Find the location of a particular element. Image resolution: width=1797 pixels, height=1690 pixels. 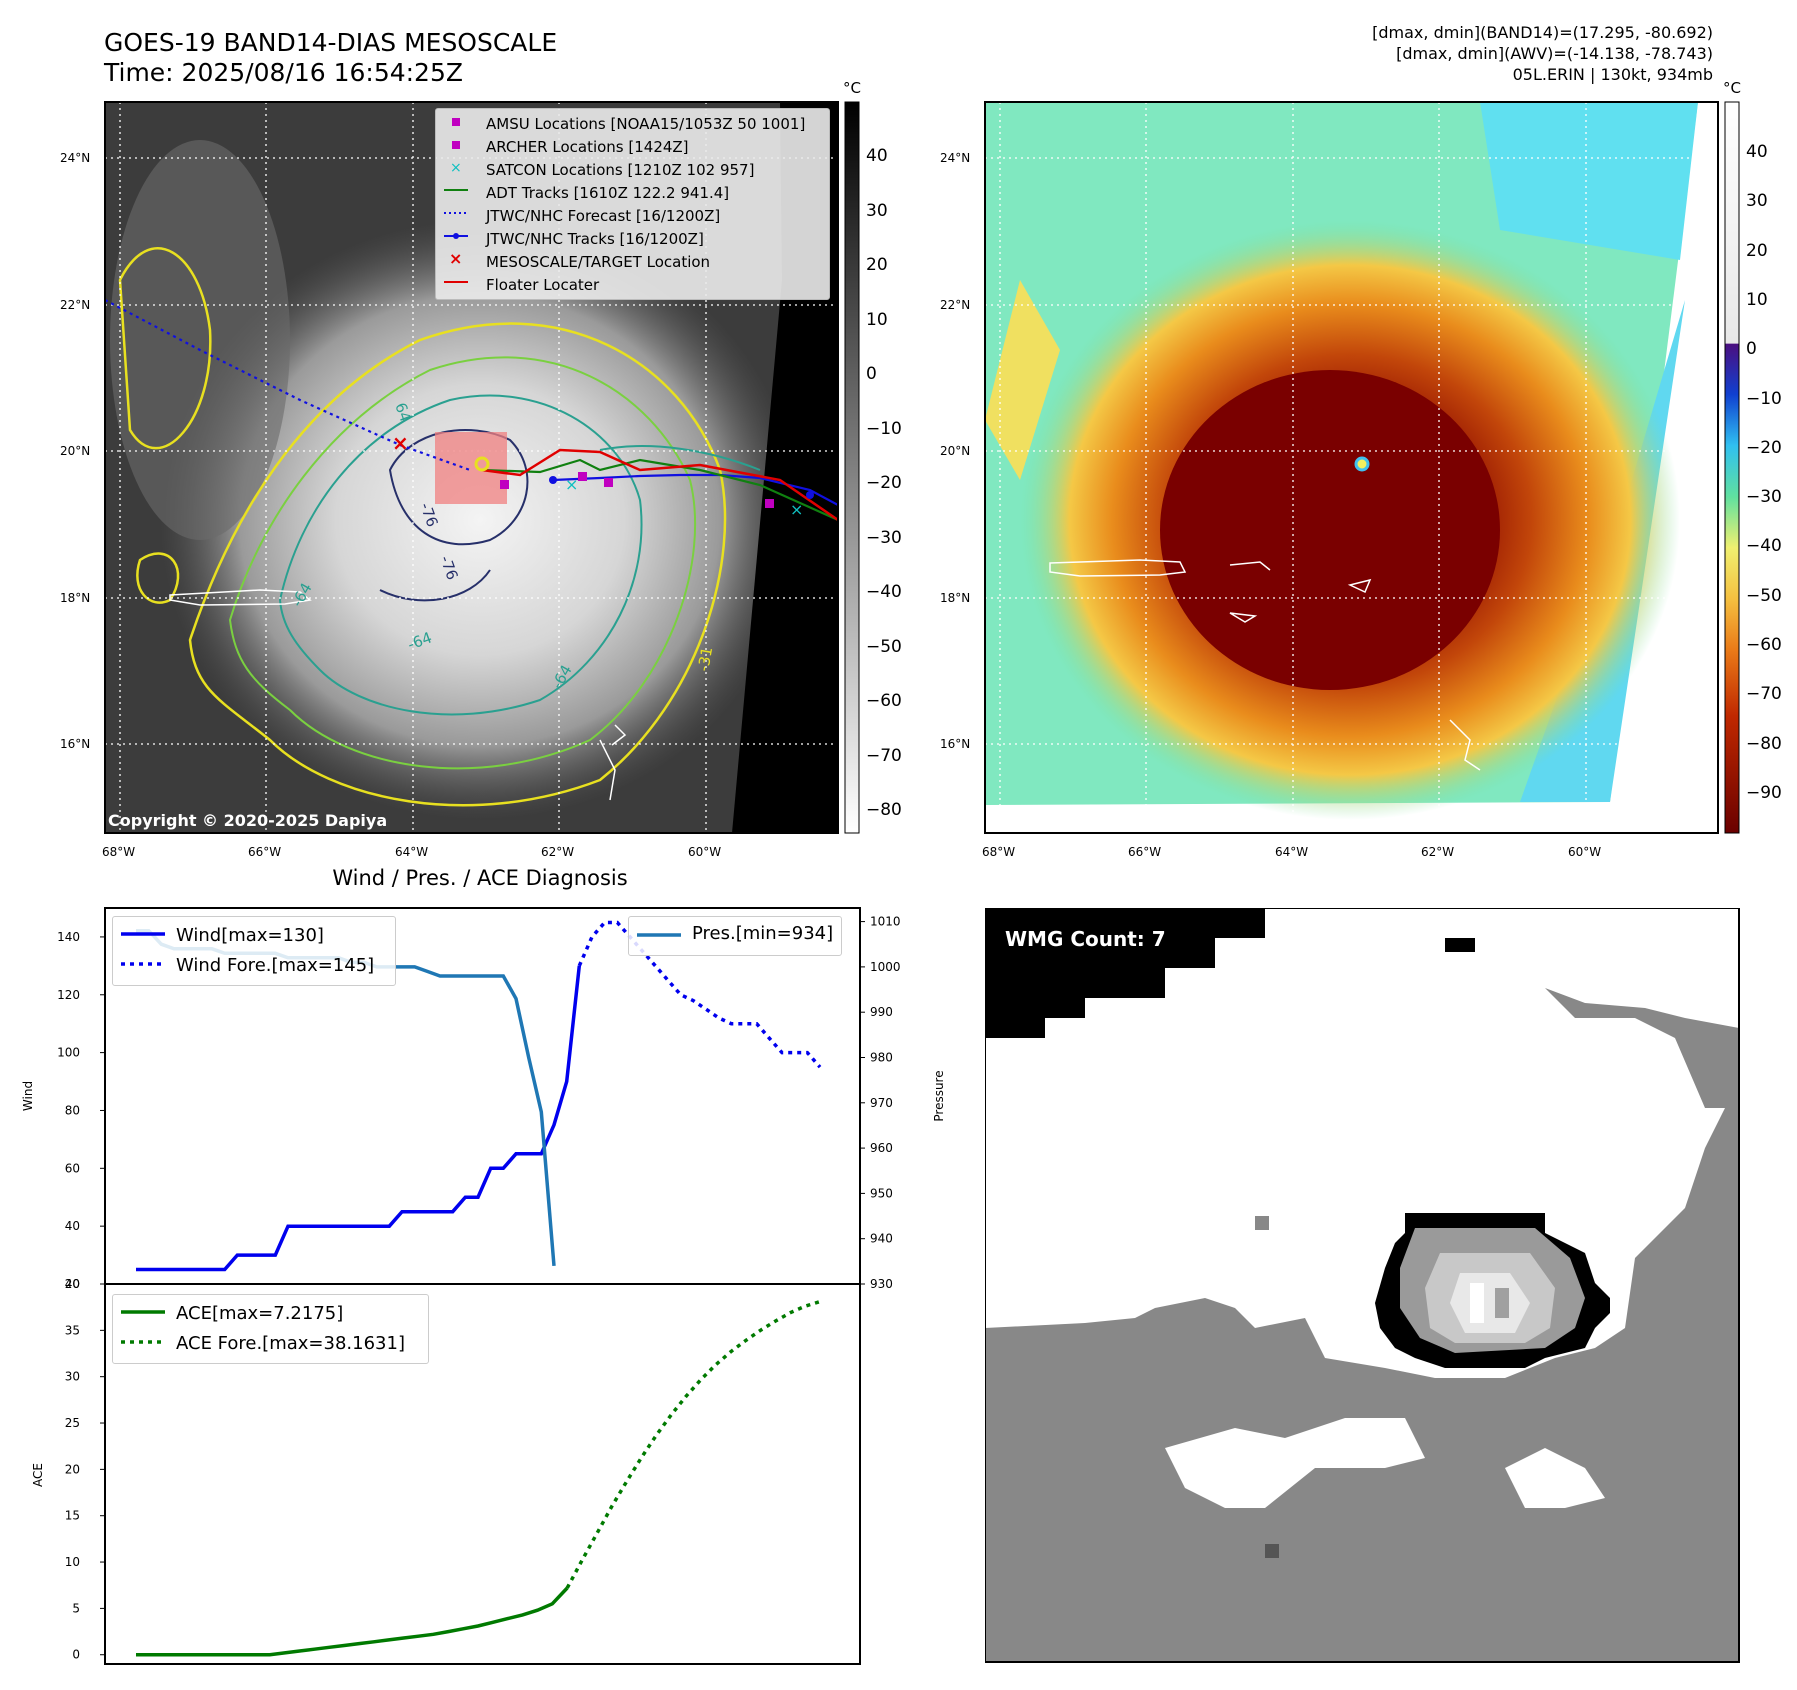

contour-label: -31 is located at coordinates (705, 658).